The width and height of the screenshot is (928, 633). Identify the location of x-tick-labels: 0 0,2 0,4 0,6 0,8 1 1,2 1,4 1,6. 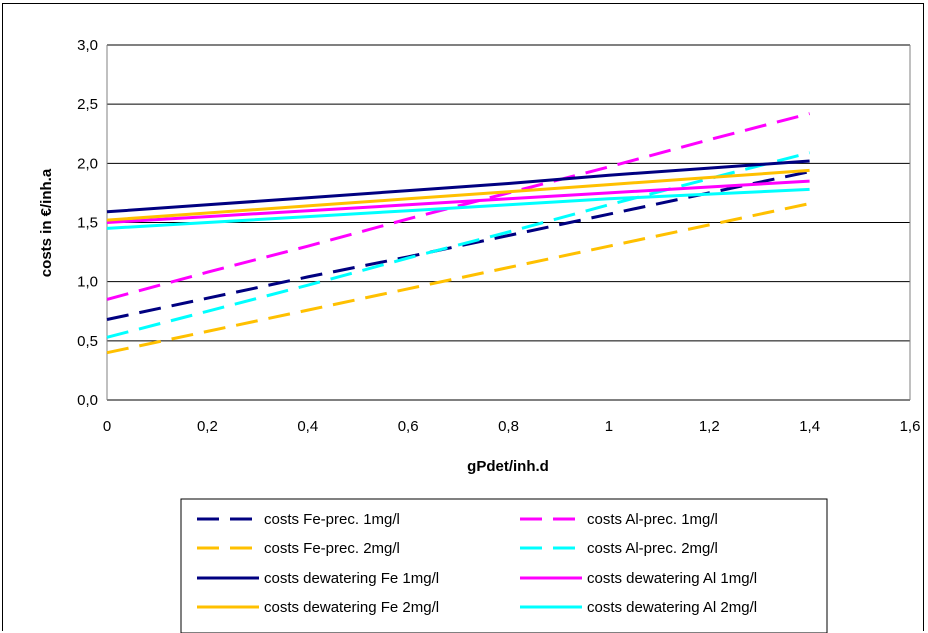
(512, 426).